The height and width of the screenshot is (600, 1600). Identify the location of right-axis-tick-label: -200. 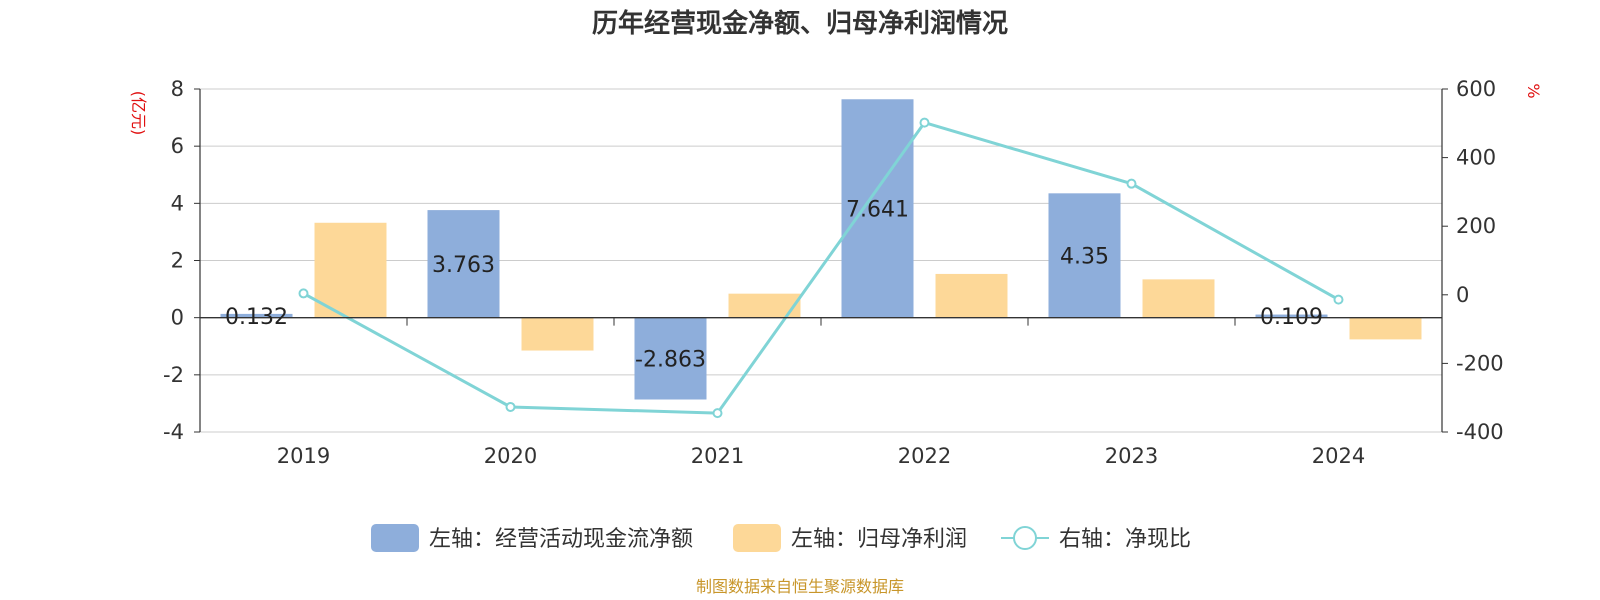
(1480, 363).